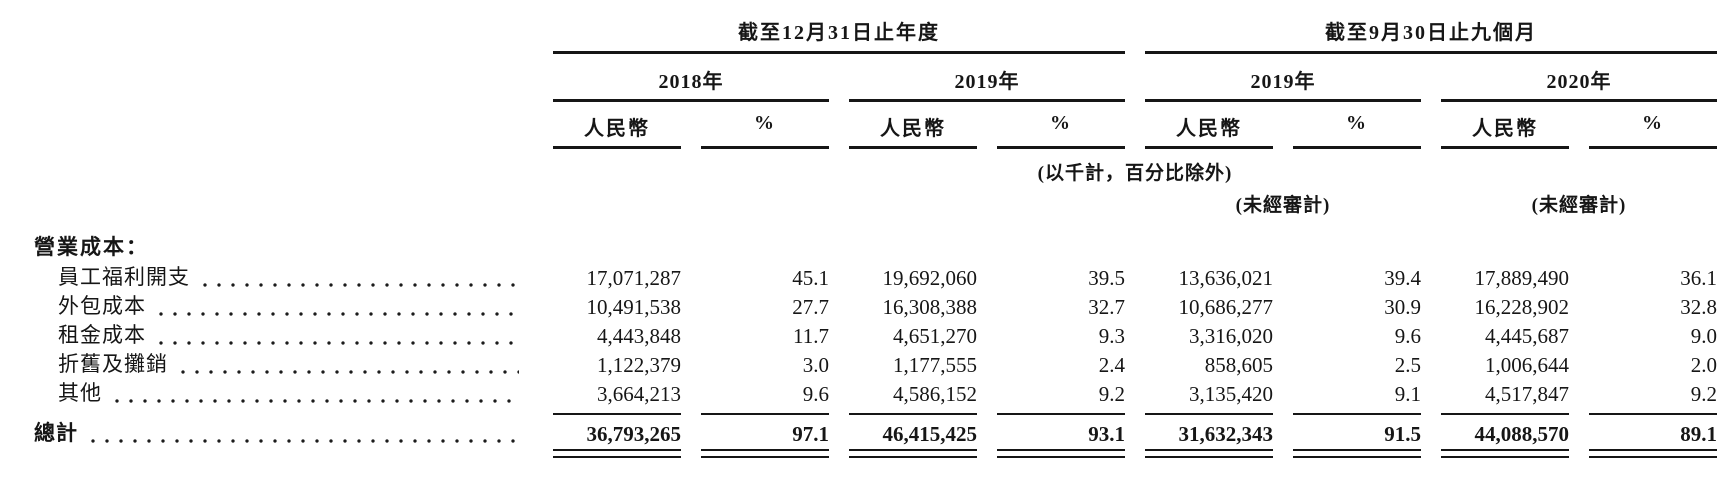  Describe the element at coordinates (639, 336) in the screenshot. I see `value-2018-rmb: 4,443,848` at that location.